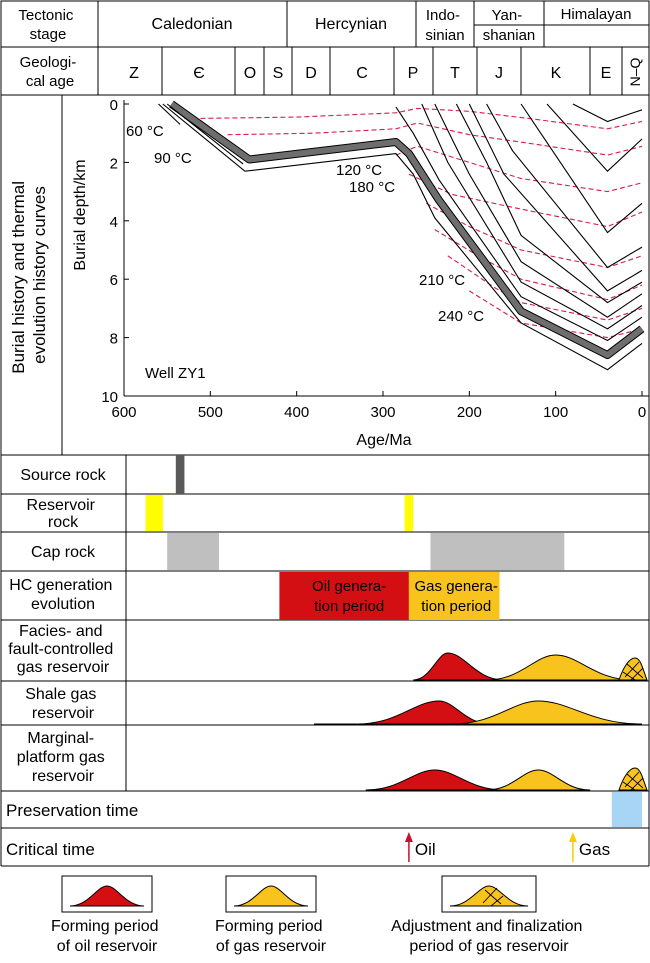 The height and width of the screenshot is (963, 650). I want to click on legend-label-oil: Forming period of oil reservoir, so click(107, 936).